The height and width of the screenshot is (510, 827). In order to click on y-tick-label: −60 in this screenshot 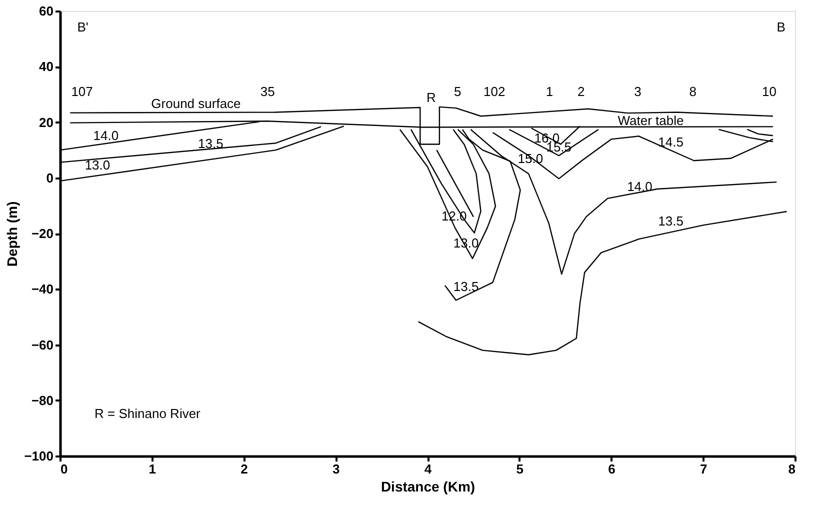, I will do `click(42, 344)`.